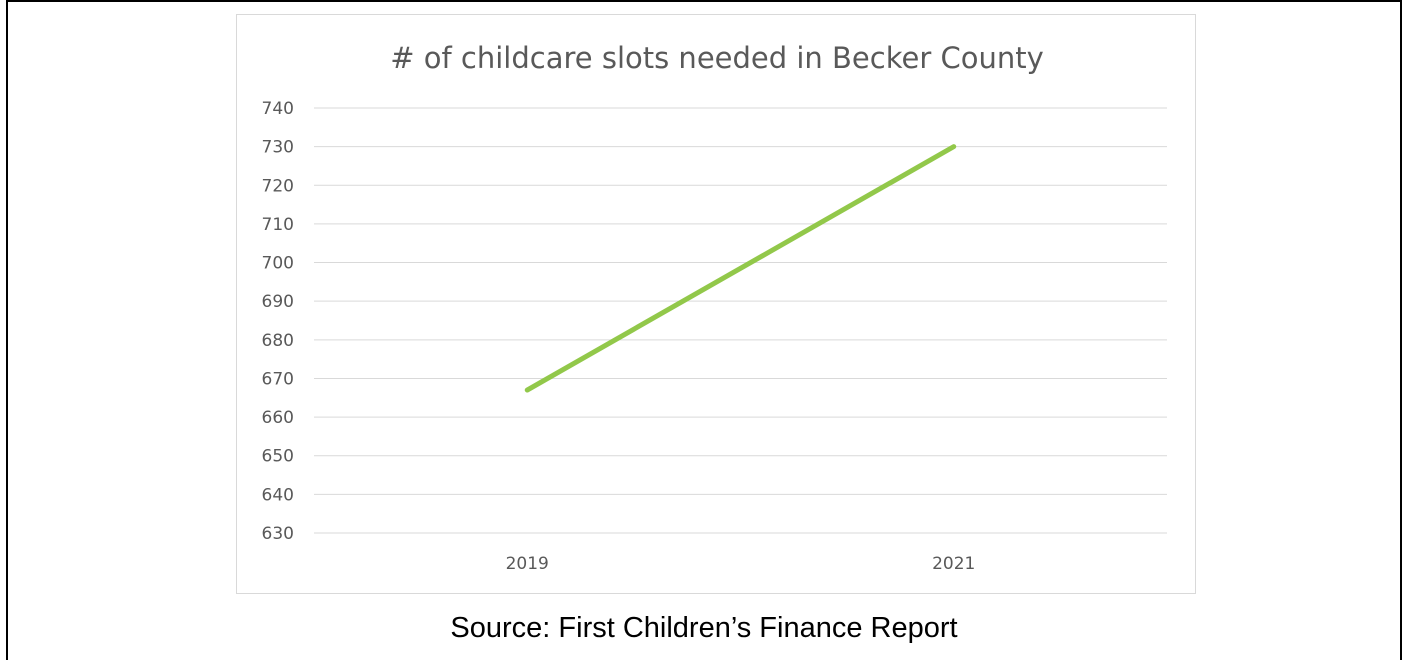  What do you see at coordinates (278, 457) in the screenshot?
I see `y-tick-label: 650` at bounding box center [278, 457].